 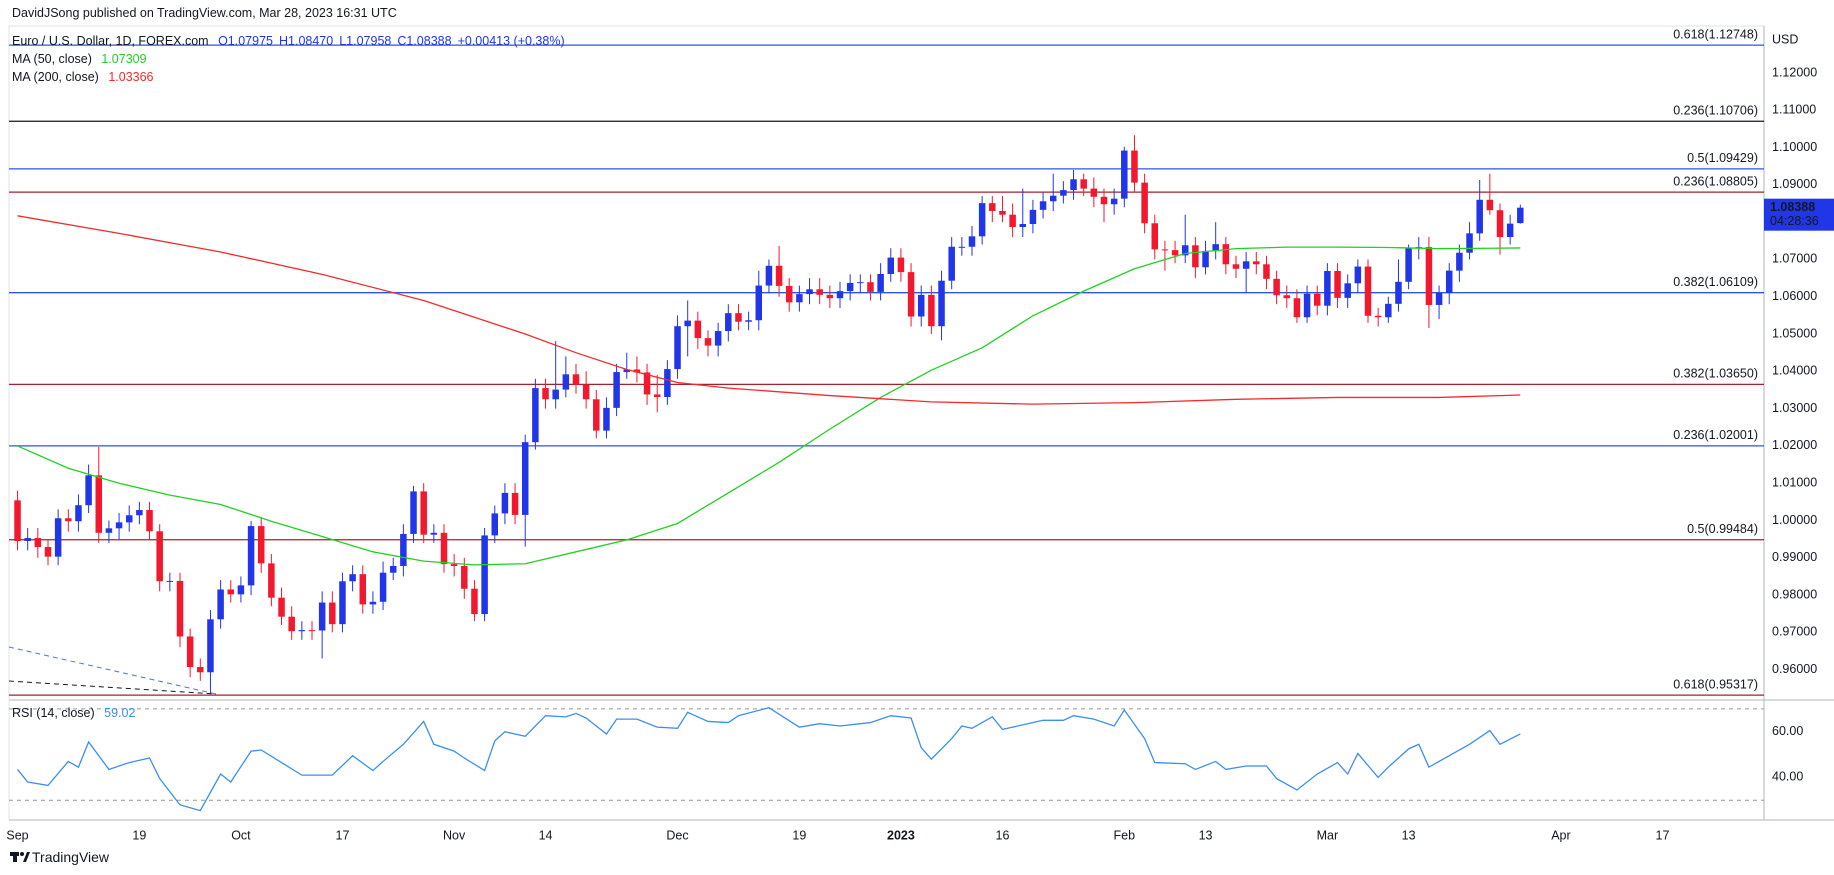 What do you see at coordinates (20, 857) in the screenshot?
I see `brand-logo` at bounding box center [20, 857].